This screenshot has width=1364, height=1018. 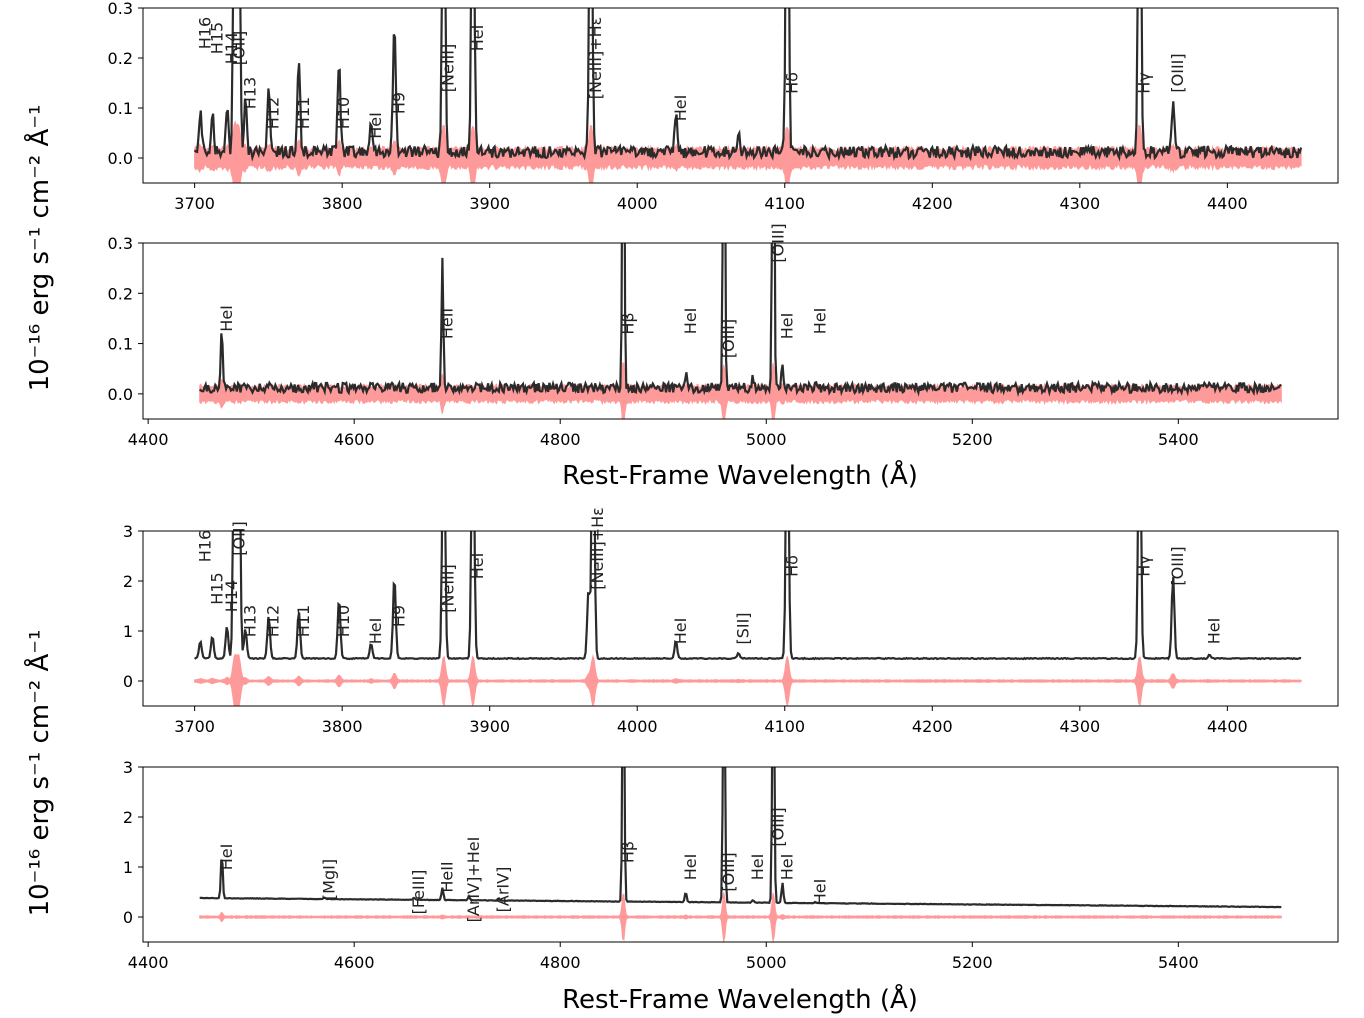 I want to click on x-tick-label: 3900, so click(x=489, y=203).